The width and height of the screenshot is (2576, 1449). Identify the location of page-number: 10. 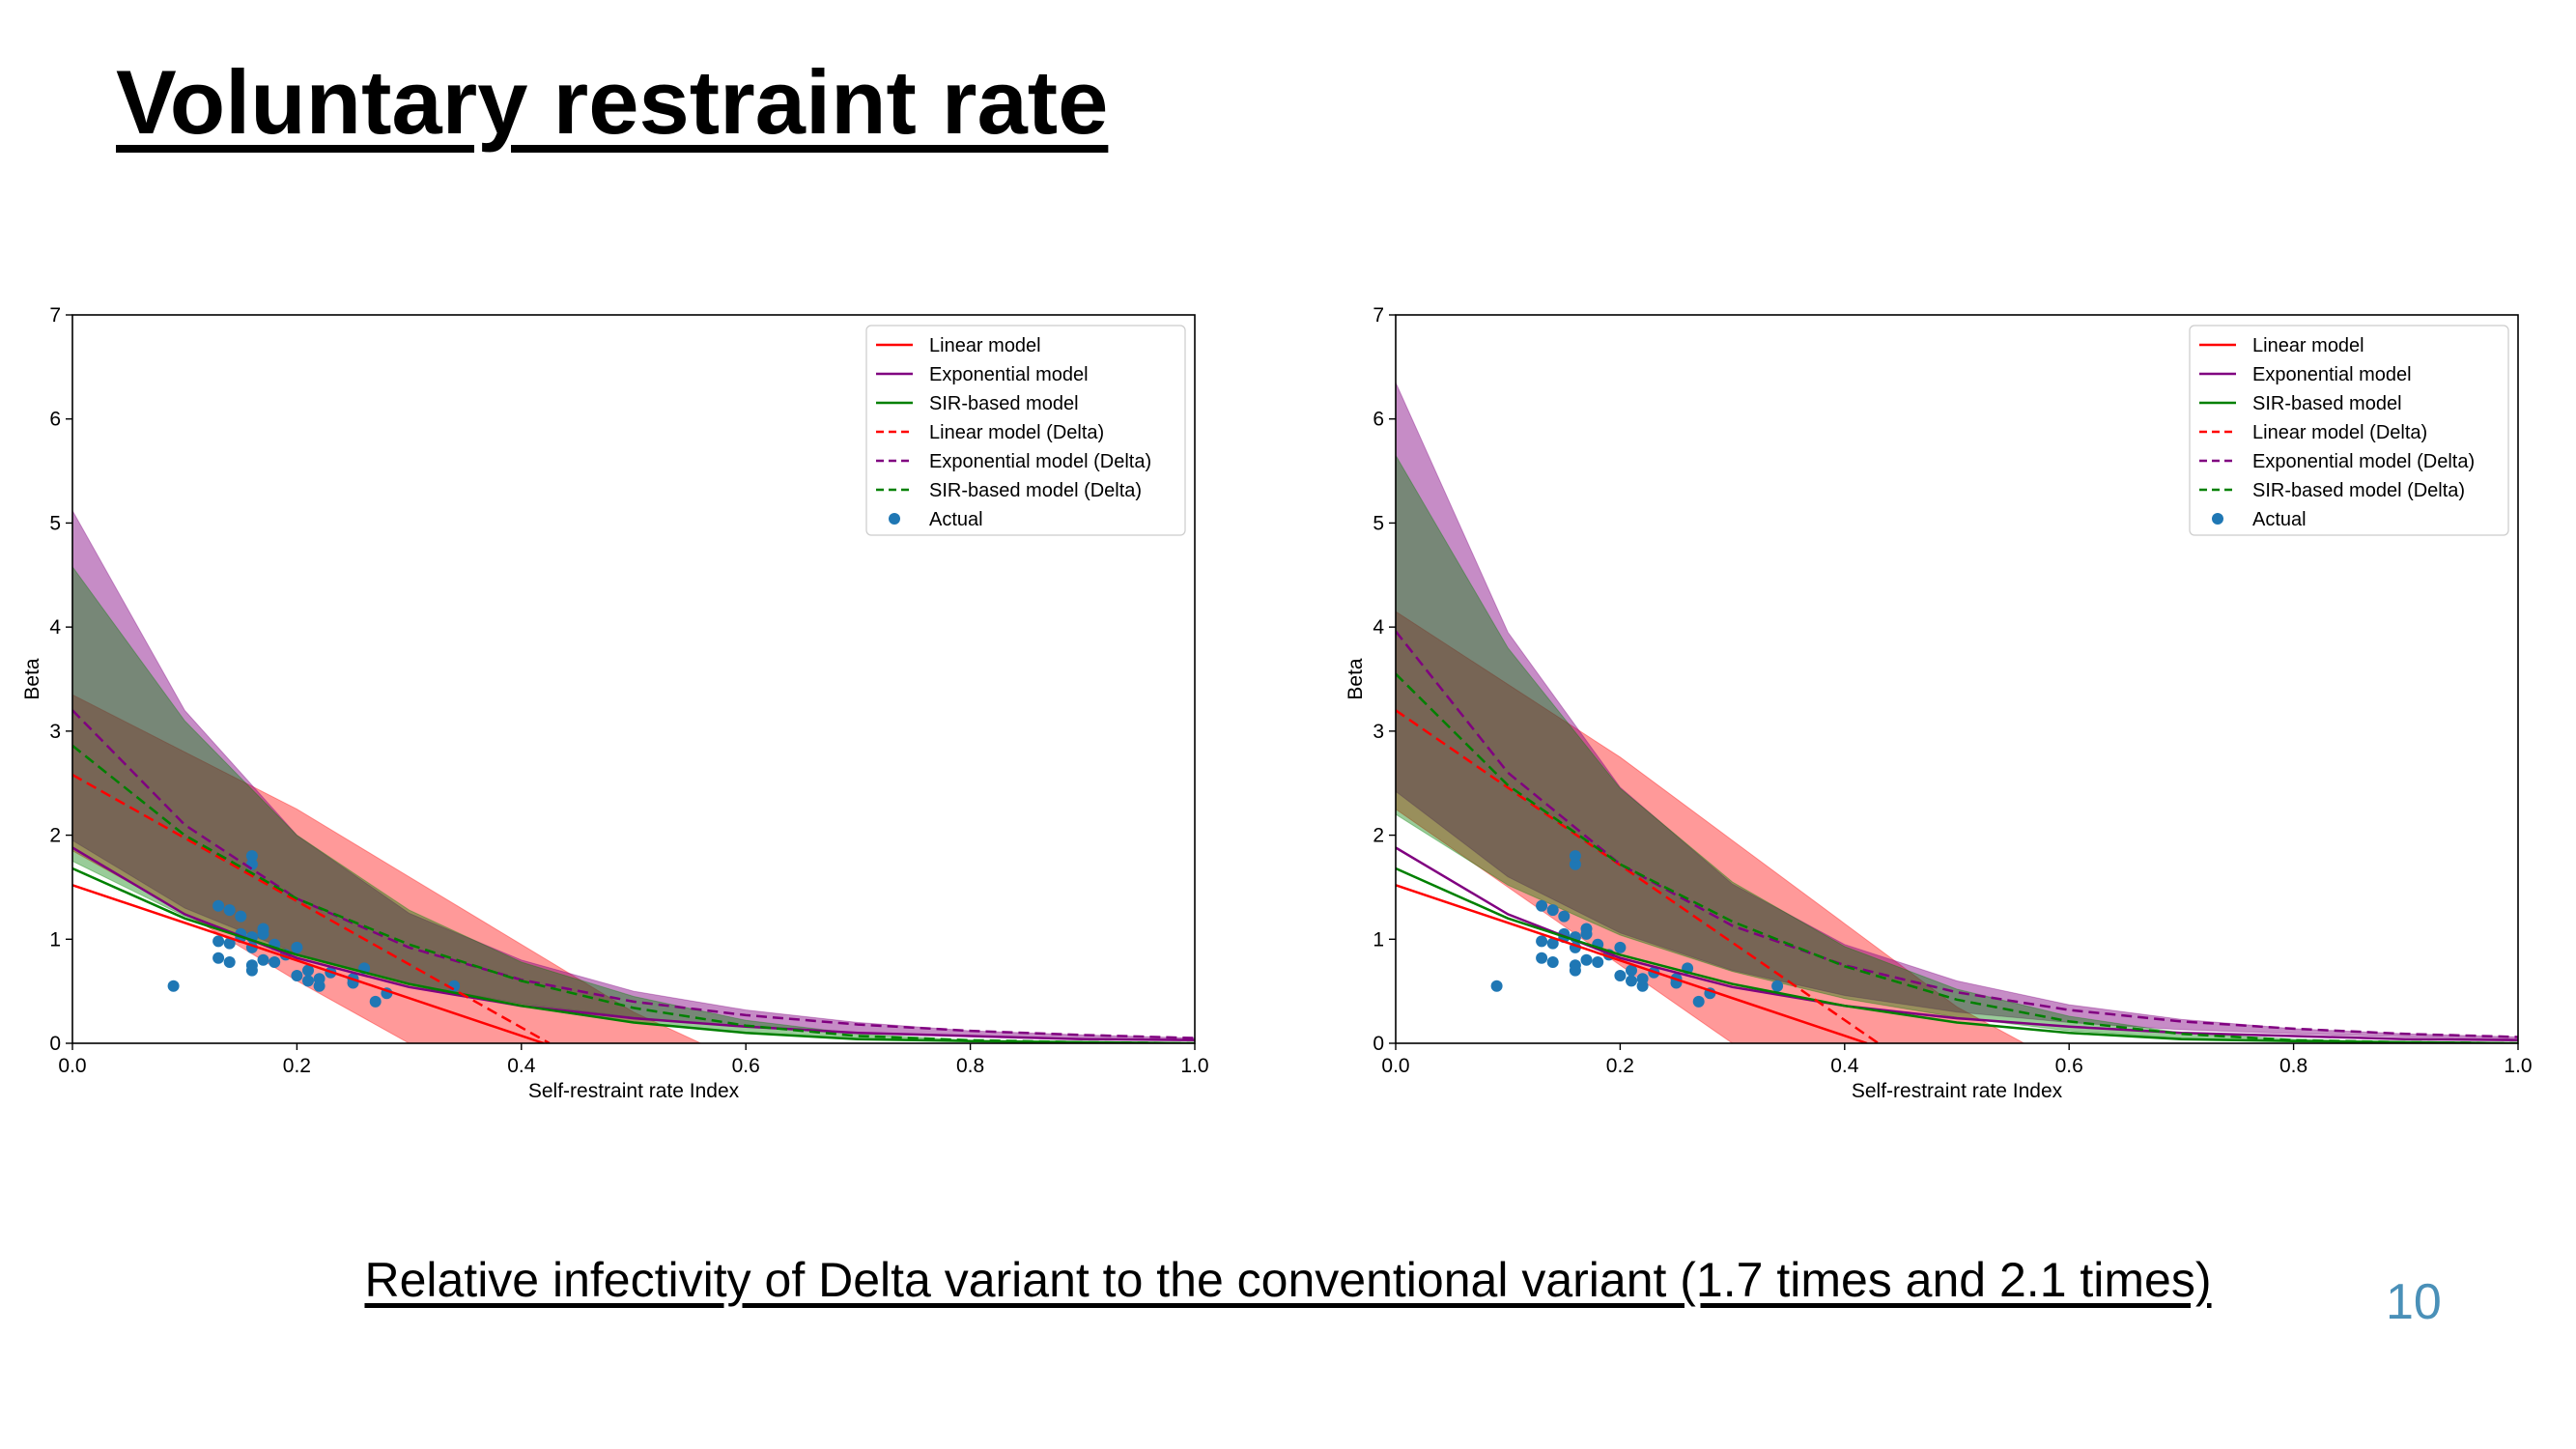
(2414, 1302).